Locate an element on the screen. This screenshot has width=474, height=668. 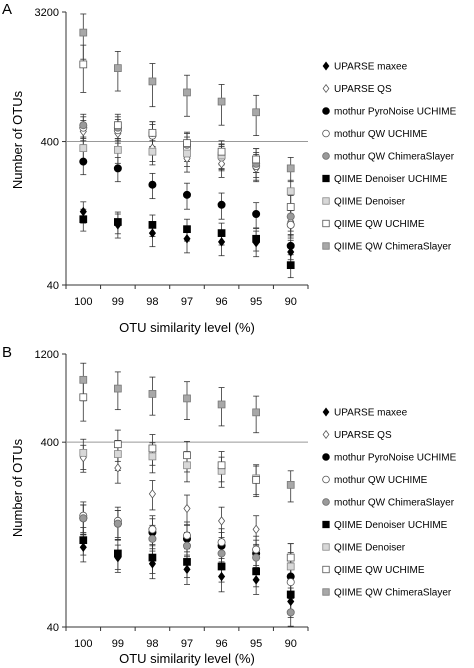
x-tick-label: 96 is located at coordinates (221, 644).